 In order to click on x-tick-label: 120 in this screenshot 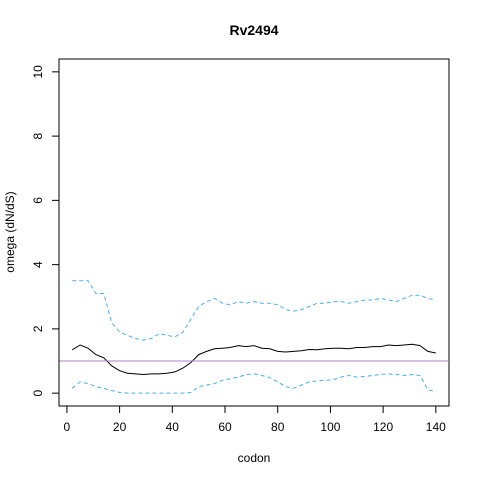, I will do `click(383, 427)`.